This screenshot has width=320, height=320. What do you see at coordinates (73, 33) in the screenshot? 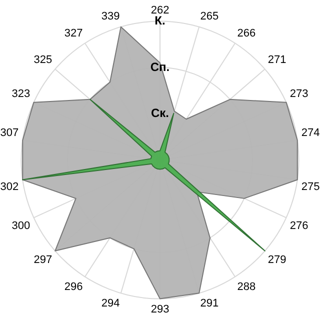
I see `spoke-label: 327` at bounding box center [73, 33].